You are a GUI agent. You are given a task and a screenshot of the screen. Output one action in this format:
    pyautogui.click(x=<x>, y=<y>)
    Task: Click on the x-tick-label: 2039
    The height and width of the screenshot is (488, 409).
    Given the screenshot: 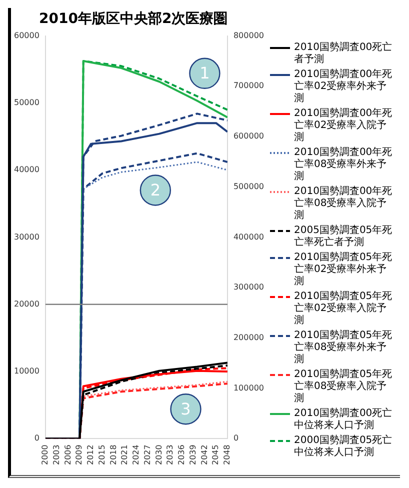 What is the action you would take?
    pyautogui.click(x=193, y=454)
    